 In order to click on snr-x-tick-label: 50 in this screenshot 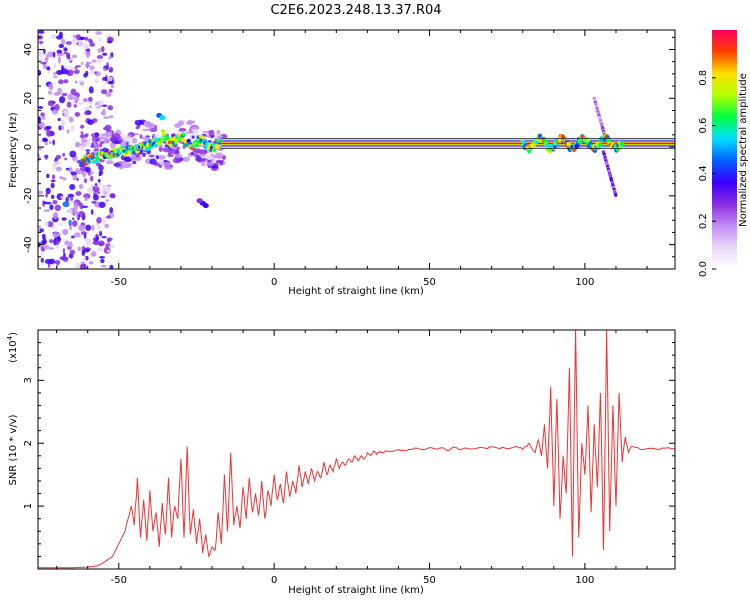, I will do `click(429, 580)`.